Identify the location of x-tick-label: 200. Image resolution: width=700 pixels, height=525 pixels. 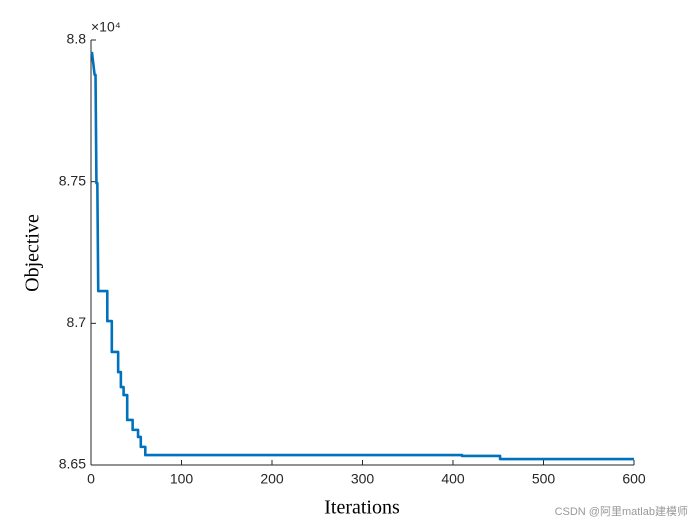
(272, 479).